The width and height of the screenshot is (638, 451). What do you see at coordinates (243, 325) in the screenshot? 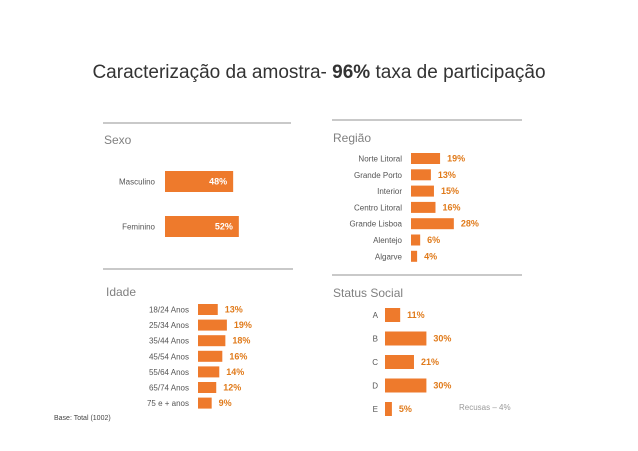
I see `idade-value-label: 19%` at bounding box center [243, 325].